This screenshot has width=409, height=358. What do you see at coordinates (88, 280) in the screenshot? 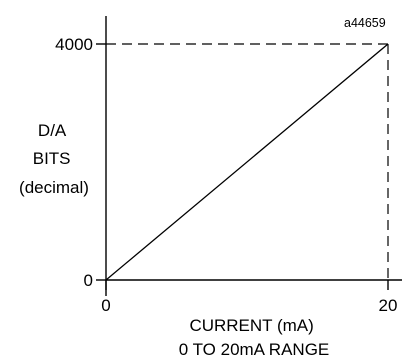
I see `y-tick-label: 0` at bounding box center [88, 280].